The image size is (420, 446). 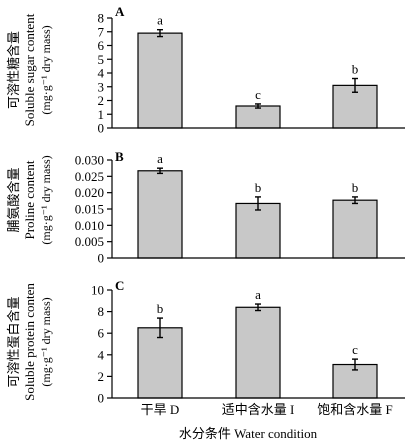 What do you see at coordinates (355, 69) in the screenshot?
I see `panel-a-sig-letter-2: b` at bounding box center [355, 69].